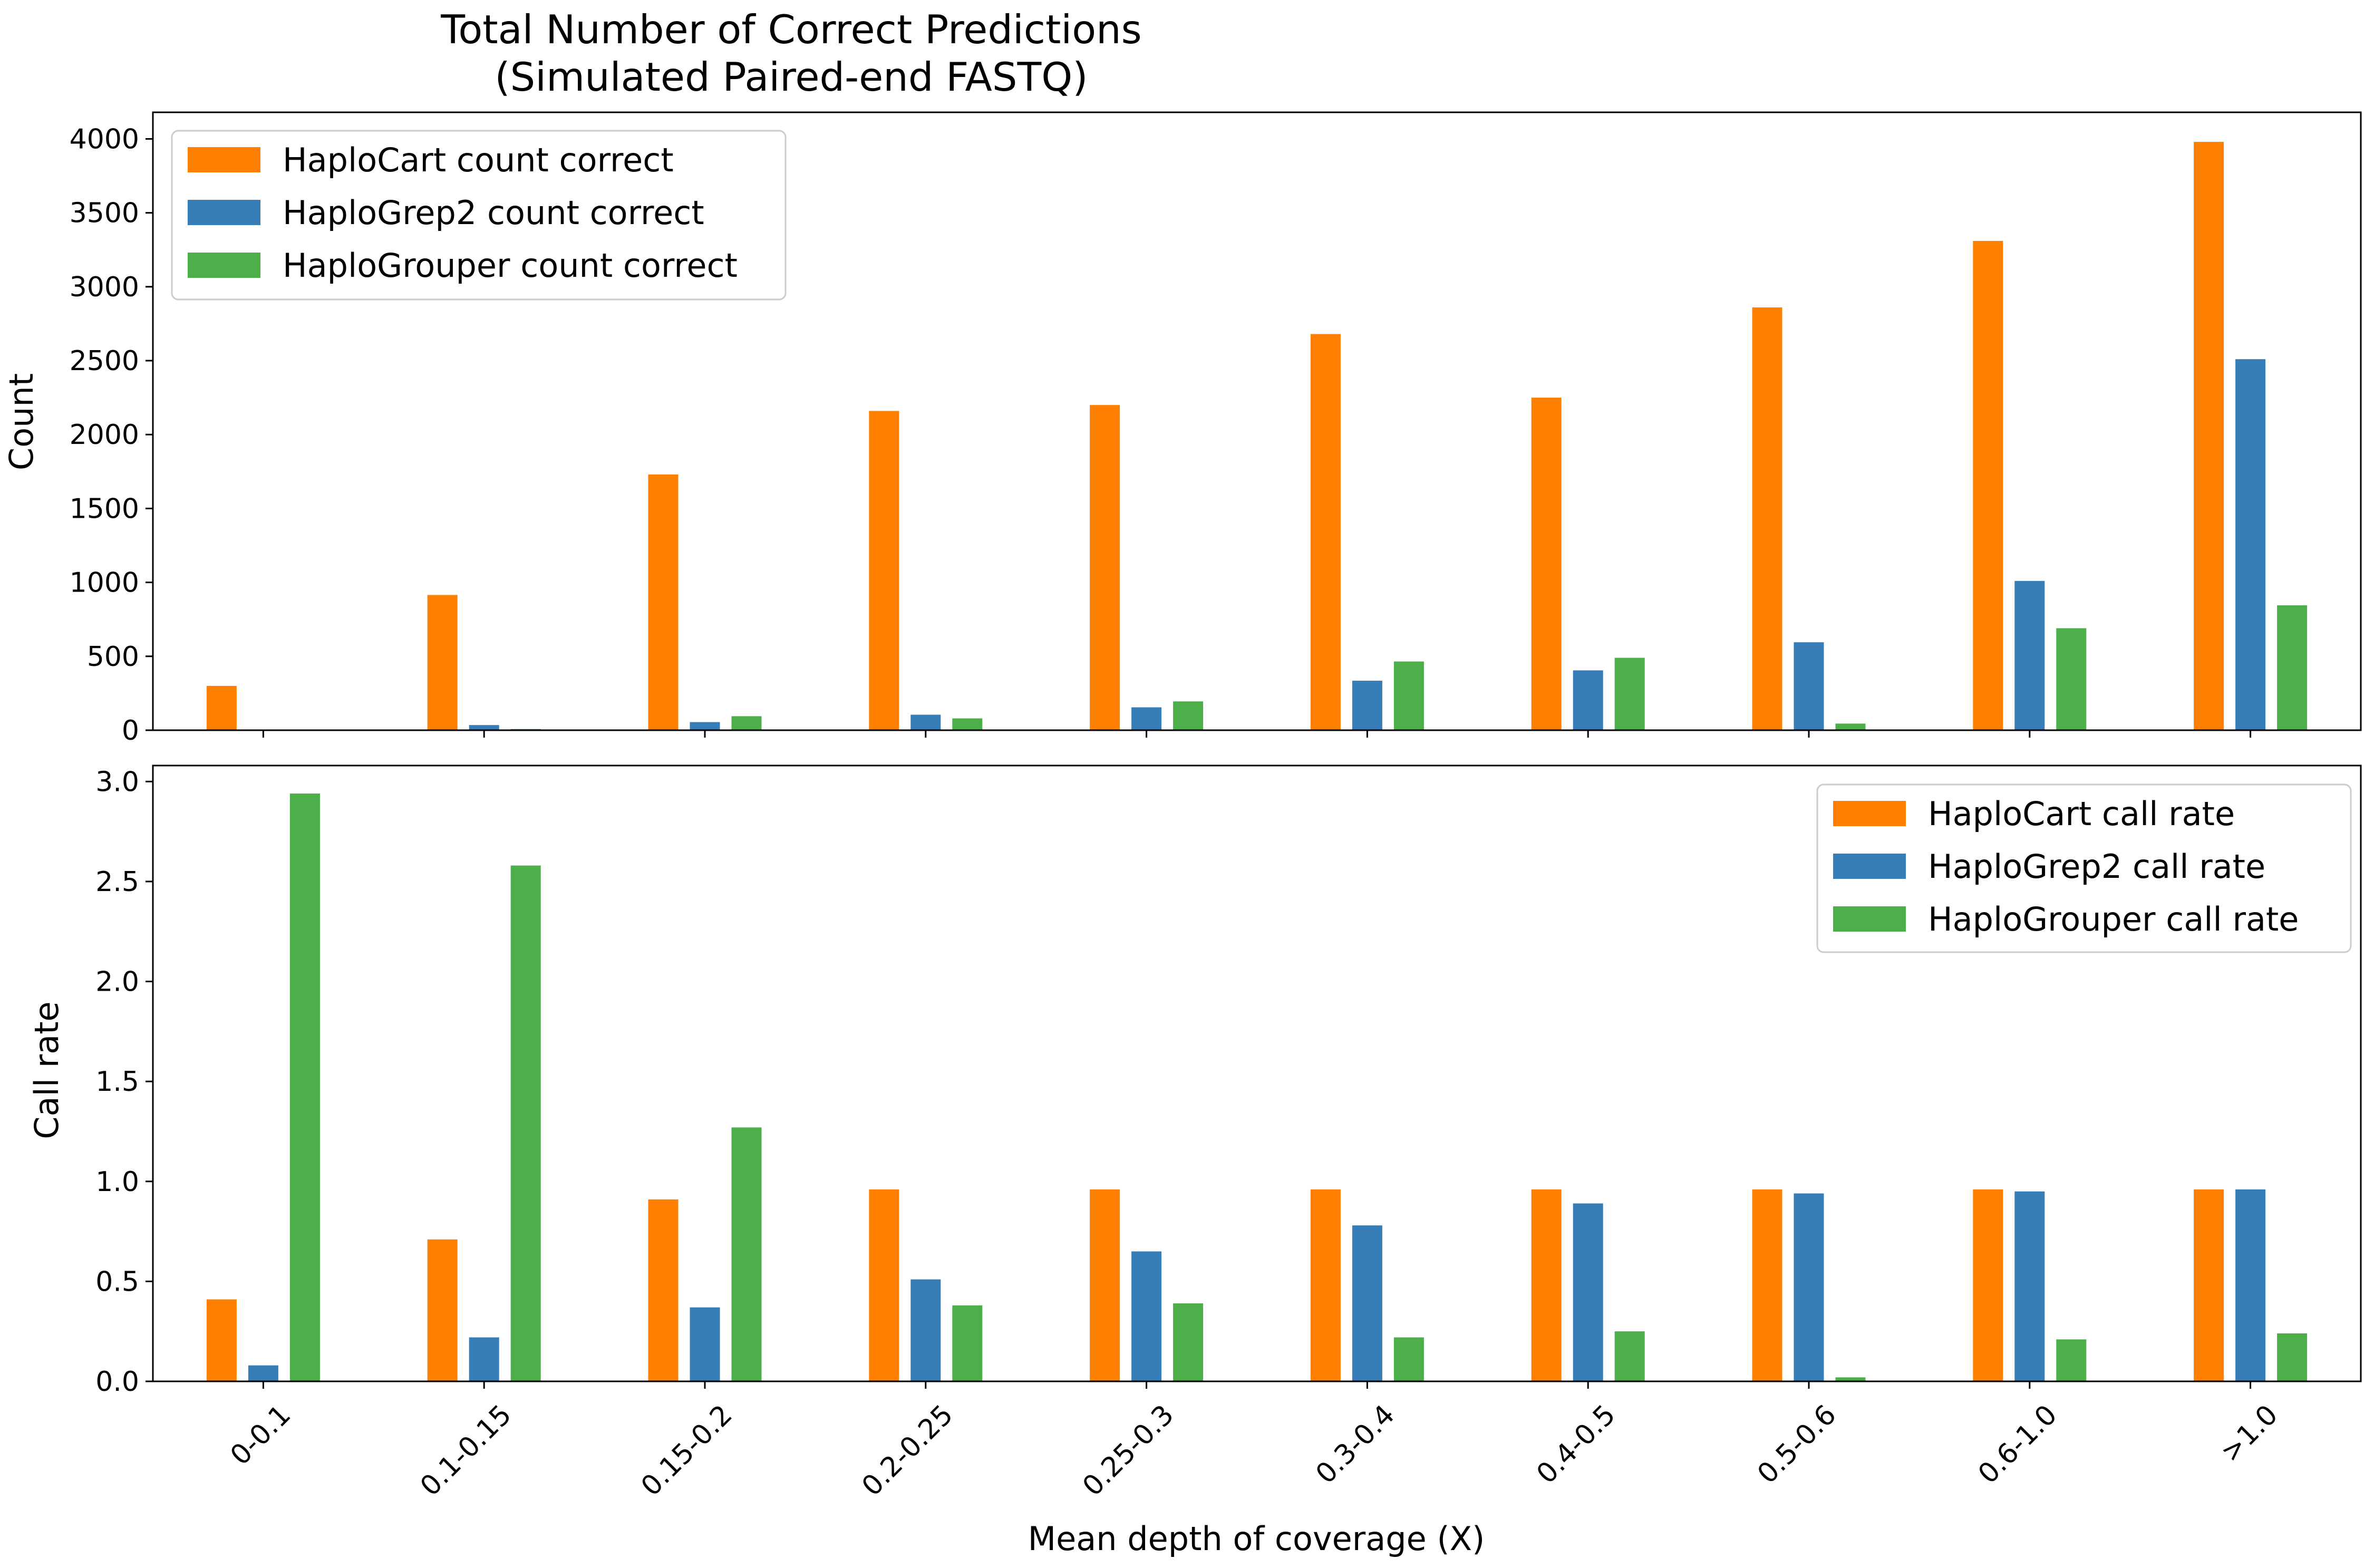 The image size is (2374, 1568). I want to click on x-tick-label-3: 0.15-0.2, so click(687, 1450).